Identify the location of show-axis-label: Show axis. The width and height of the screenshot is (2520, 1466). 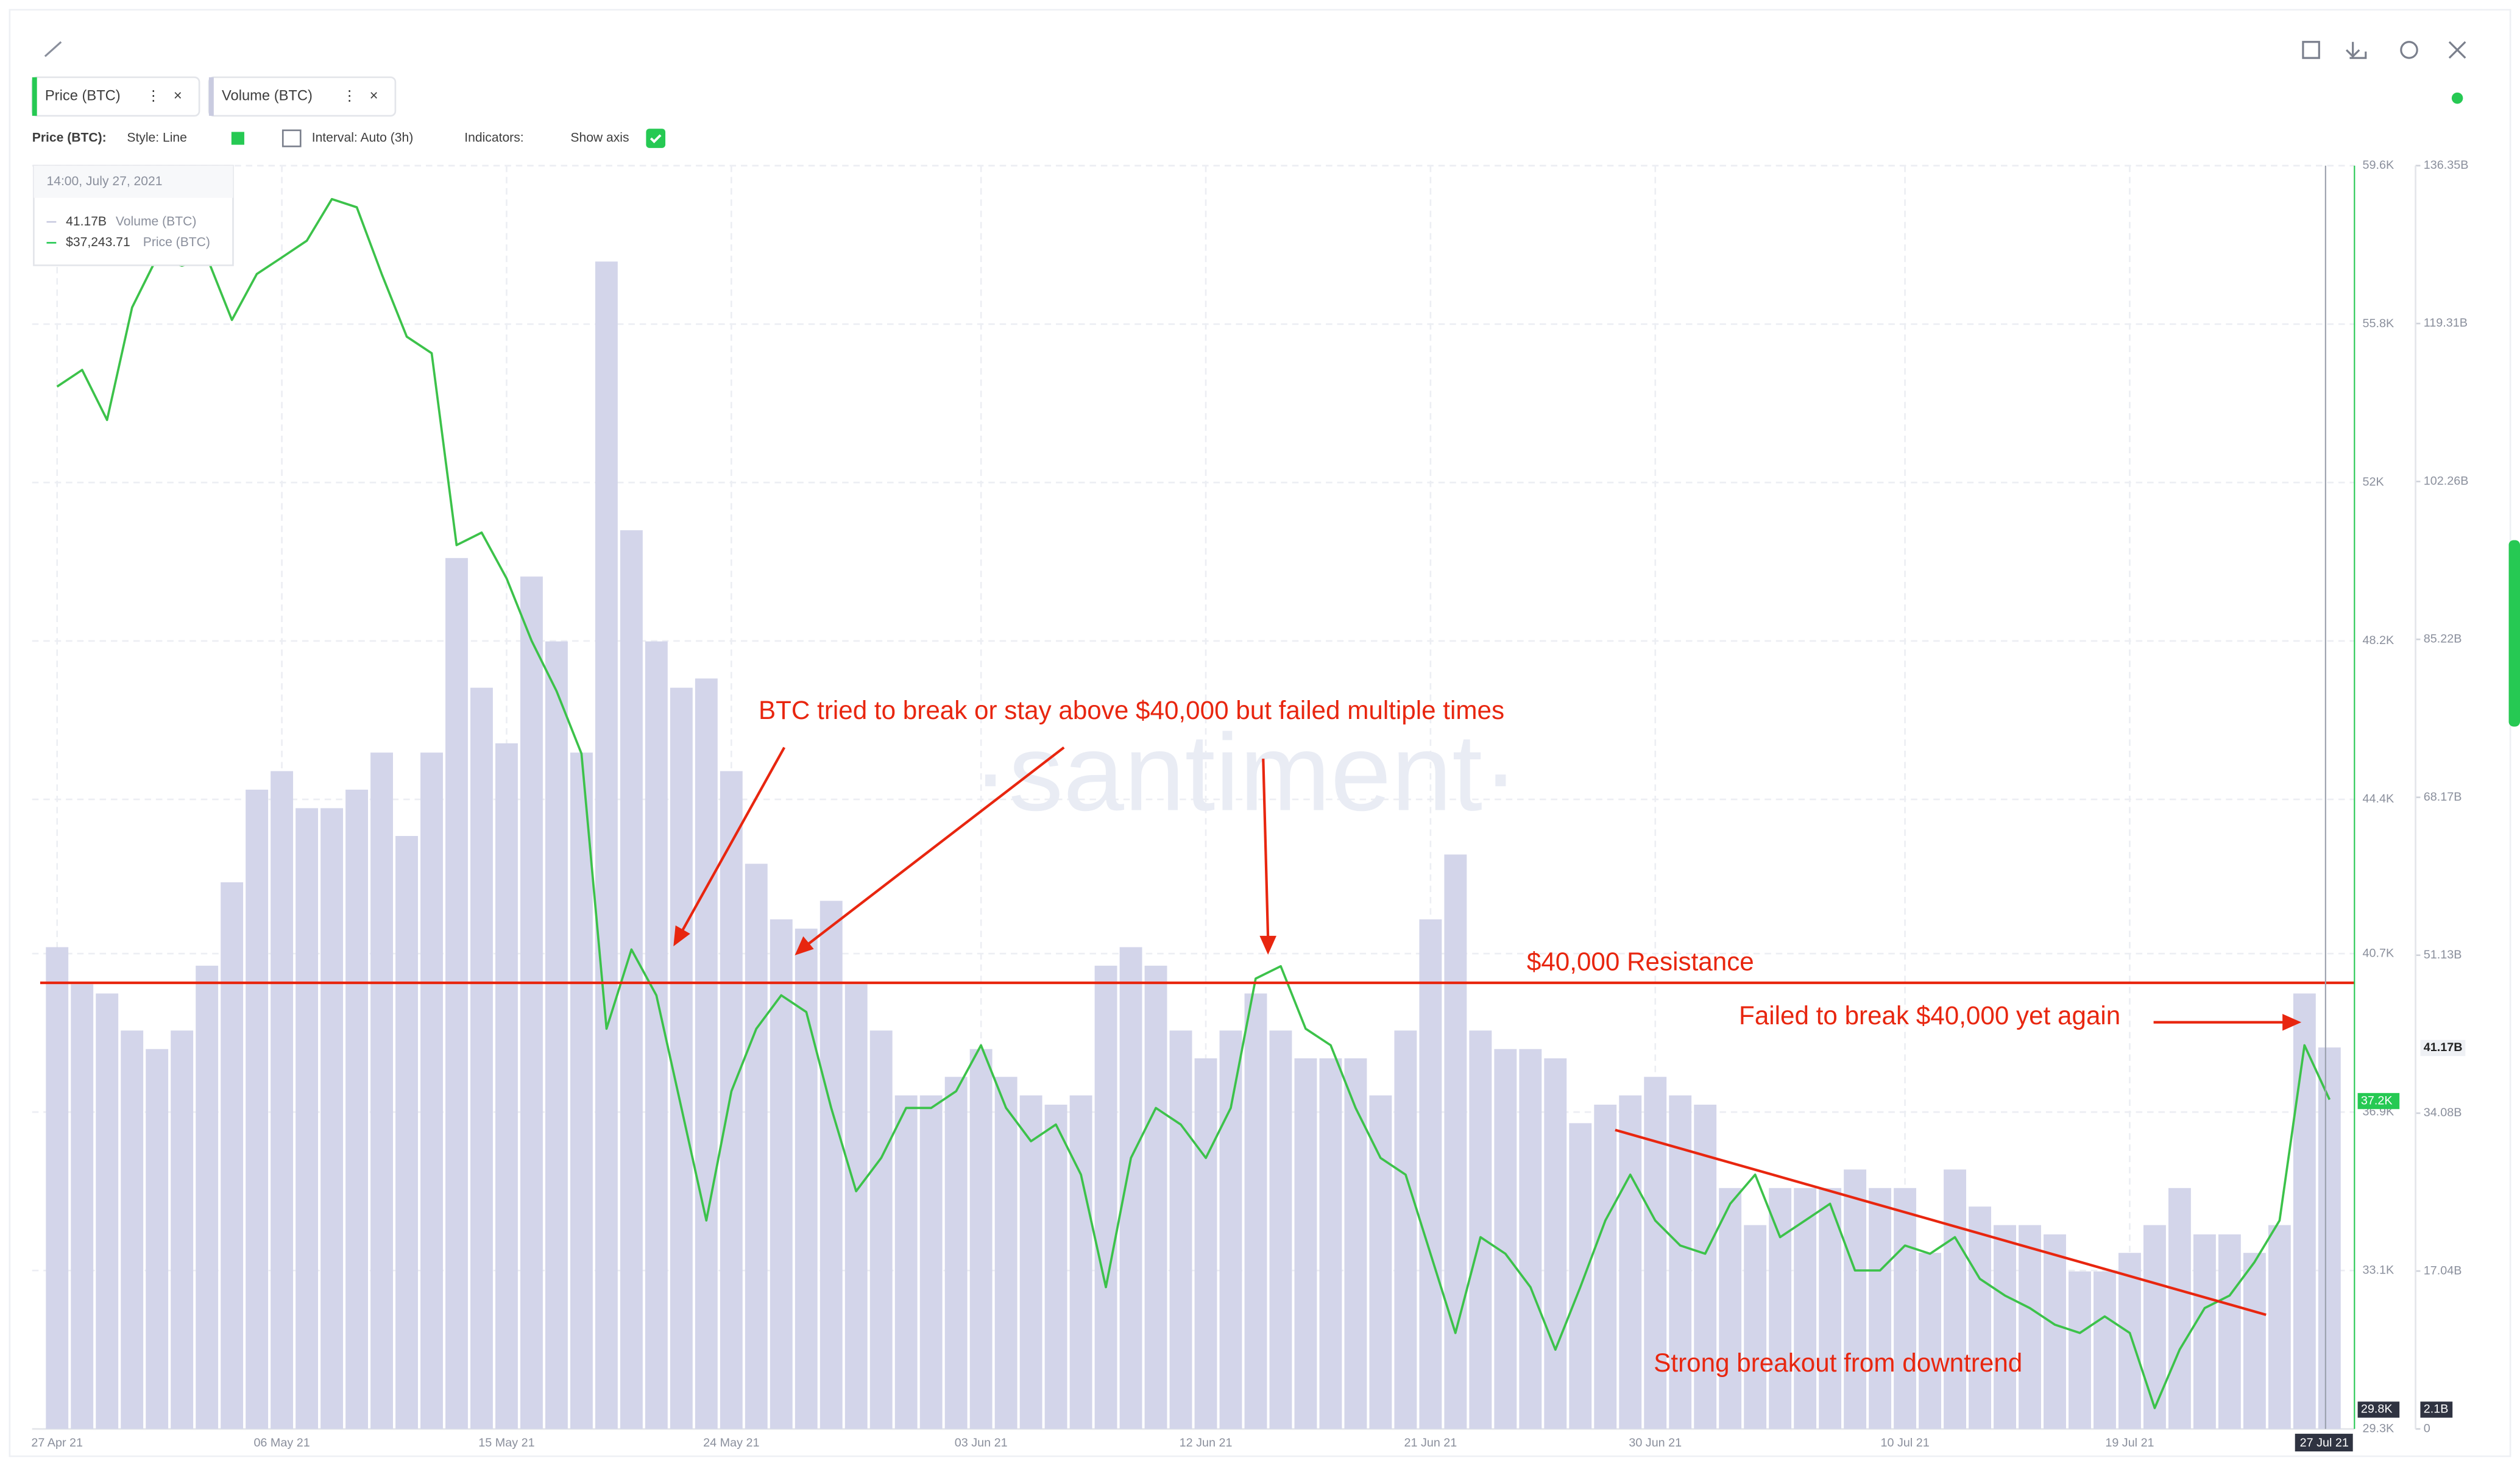
(599, 138).